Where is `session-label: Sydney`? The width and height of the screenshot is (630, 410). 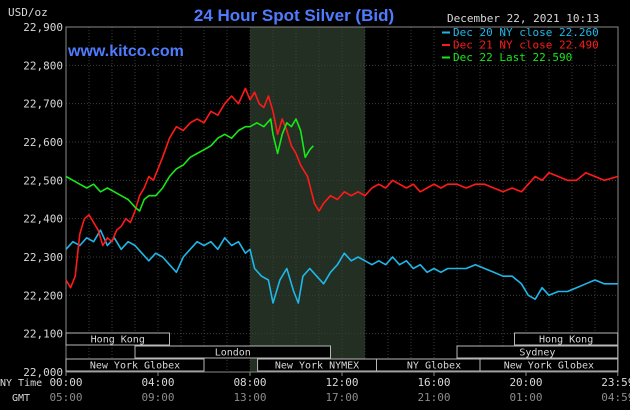
session-label: Sydney is located at coordinates (537, 353).